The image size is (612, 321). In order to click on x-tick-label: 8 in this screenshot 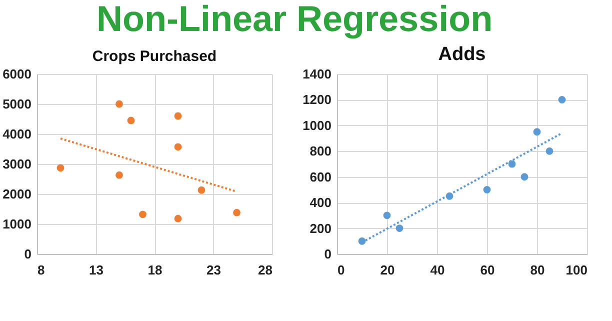, I will do `click(41, 270)`.